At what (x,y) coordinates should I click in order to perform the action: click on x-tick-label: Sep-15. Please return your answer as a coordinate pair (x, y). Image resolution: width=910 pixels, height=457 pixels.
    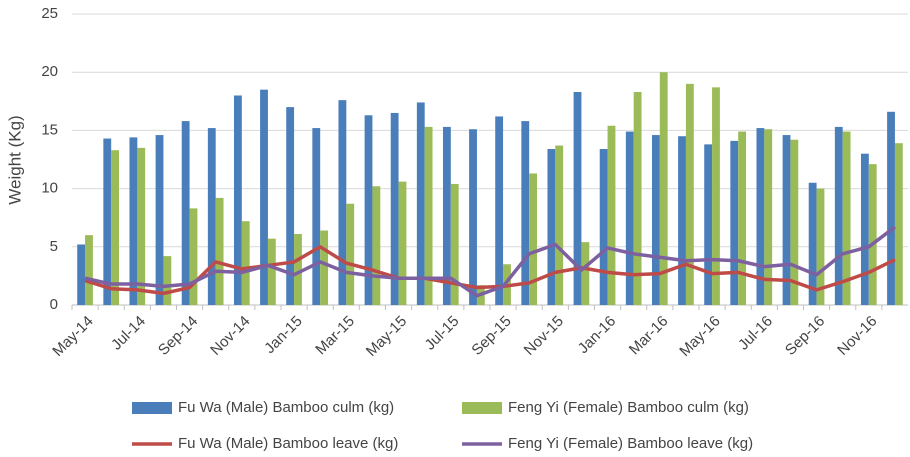
    Looking at the image, I should click on (491, 336).